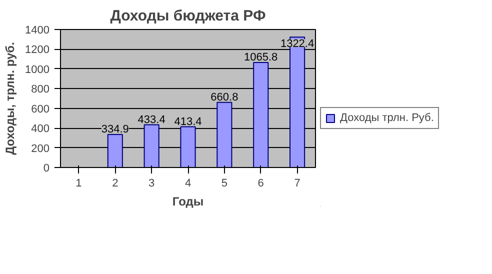 This screenshot has height=274, width=492. Describe the element at coordinates (40, 109) in the screenshot. I see `y-tick-label: 600` at that location.